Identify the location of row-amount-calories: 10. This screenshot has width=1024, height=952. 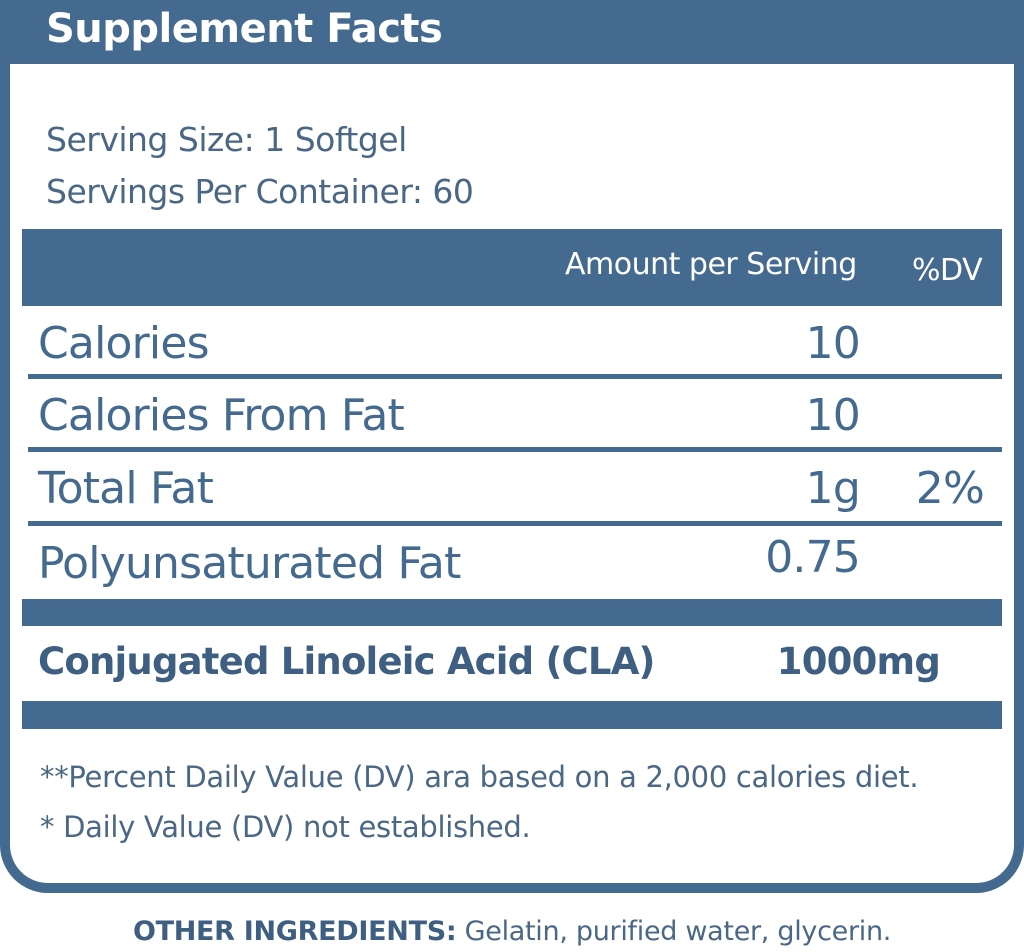
(833, 343).